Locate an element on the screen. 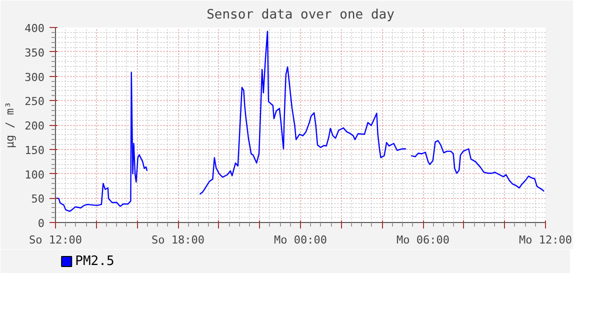 Image resolution: width=597 pixels, height=323 pixels. y-tick-label: 350 is located at coordinates (34, 53).